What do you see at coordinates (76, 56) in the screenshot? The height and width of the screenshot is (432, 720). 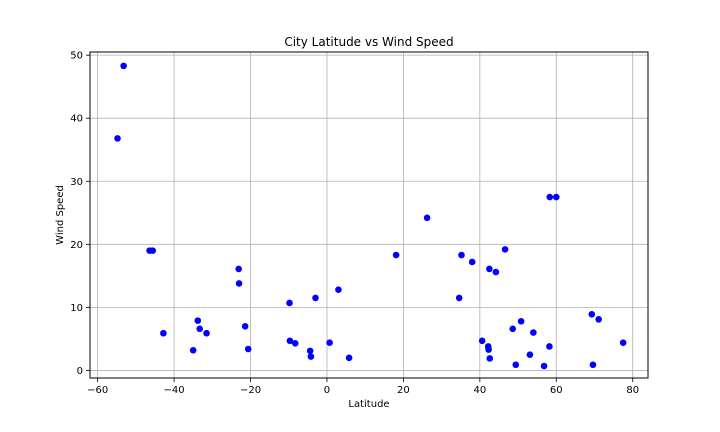 I see `y-tick-label: 50` at bounding box center [76, 56].